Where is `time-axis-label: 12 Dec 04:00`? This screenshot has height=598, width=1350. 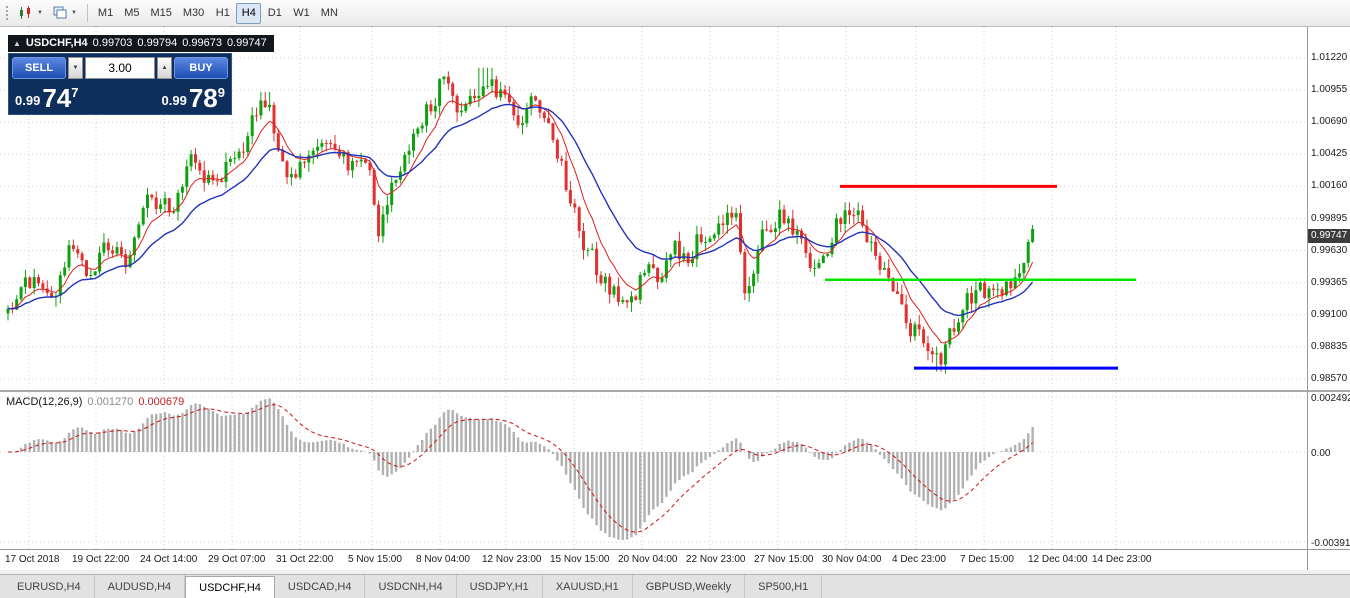 time-axis-label: 12 Dec 04:00 is located at coordinates (1058, 559).